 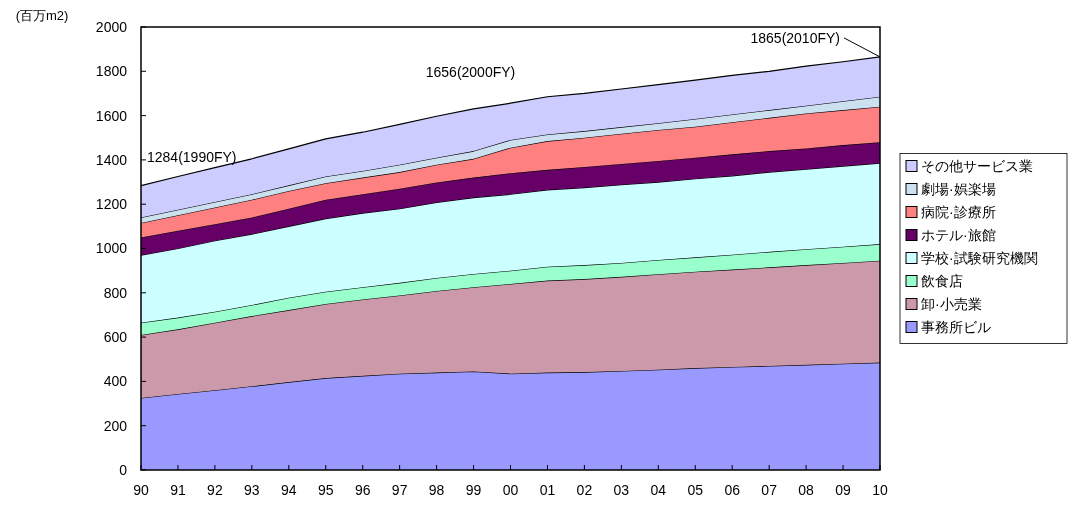 I want to click on x-tick-label: 10, so click(x=880, y=490).